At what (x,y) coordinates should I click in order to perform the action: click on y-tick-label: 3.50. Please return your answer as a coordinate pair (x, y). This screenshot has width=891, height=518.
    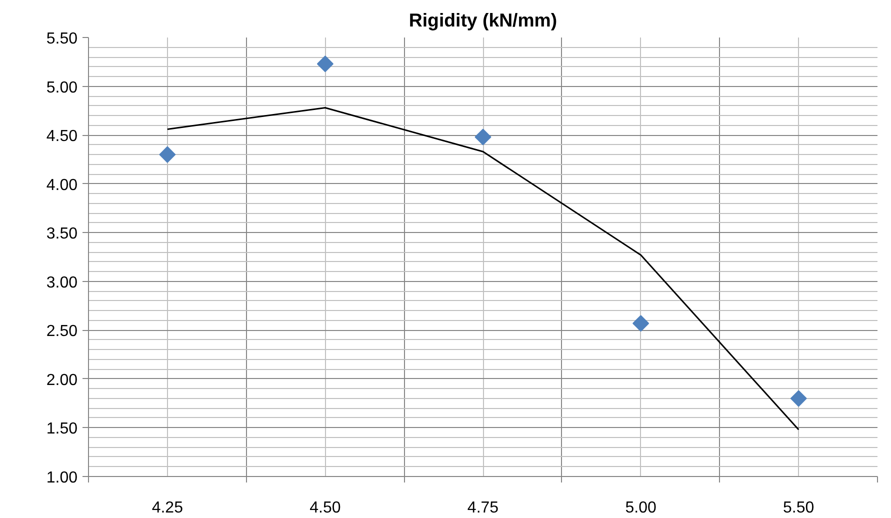
    Looking at the image, I should click on (62, 234).